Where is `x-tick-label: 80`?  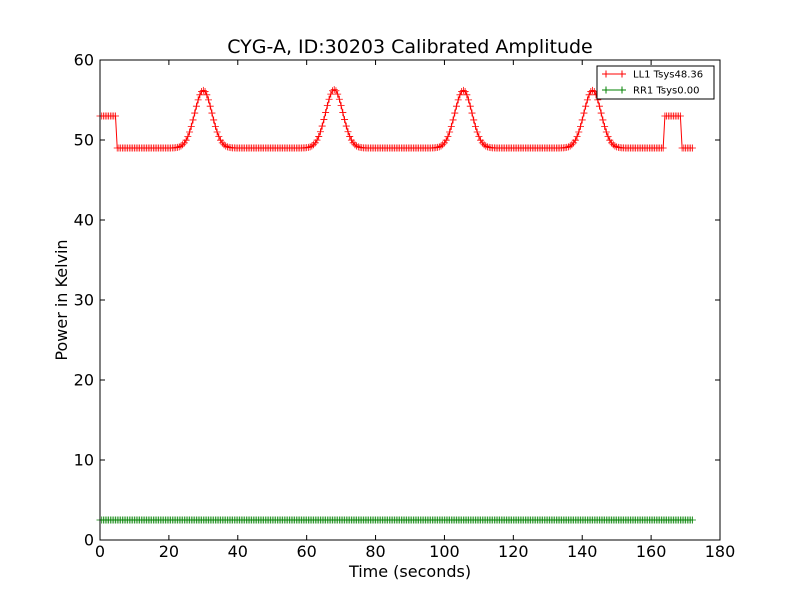
x-tick-label: 80 is located at coordinates (375, 551).